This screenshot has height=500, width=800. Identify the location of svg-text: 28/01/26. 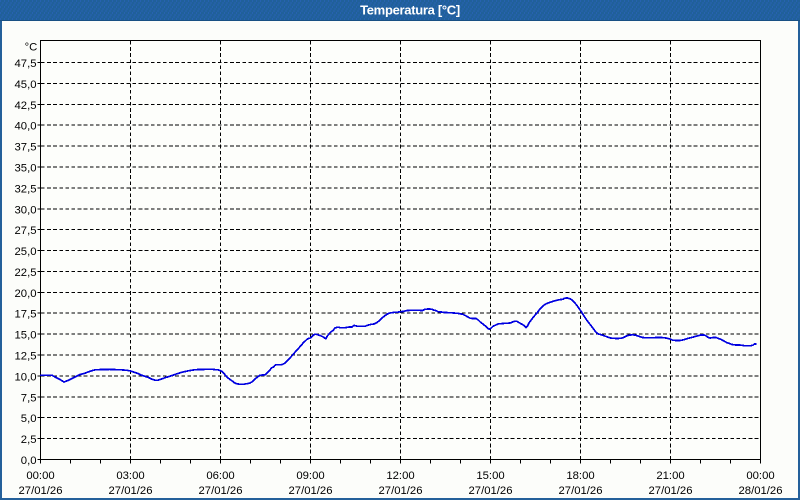
(761, 491).